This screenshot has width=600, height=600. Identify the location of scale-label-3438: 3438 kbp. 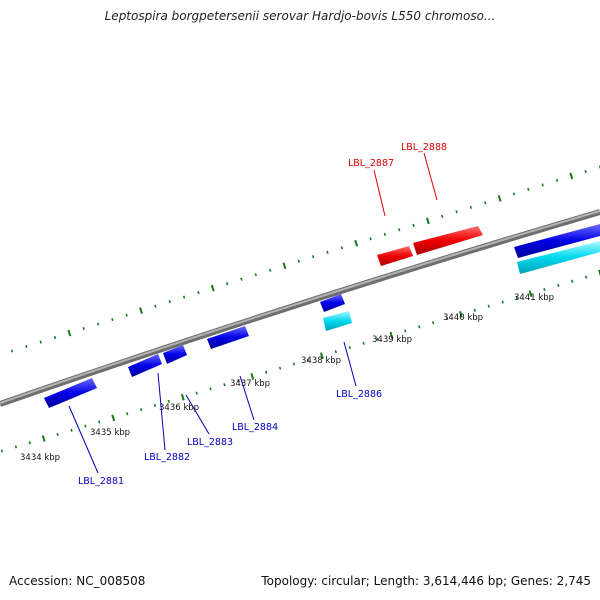
(321, 361).